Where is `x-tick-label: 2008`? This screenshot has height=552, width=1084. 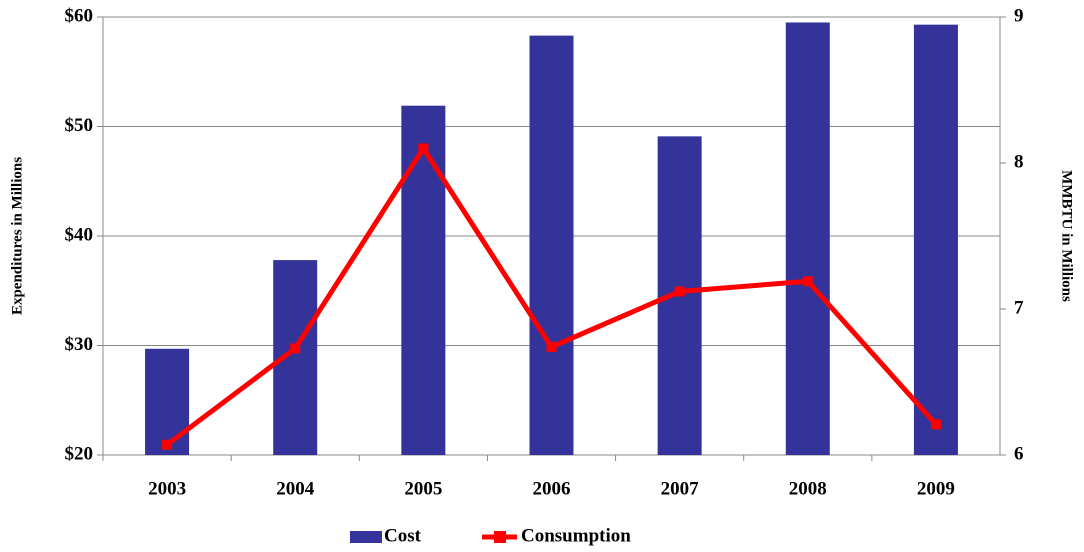 x-tick-label: 2008 is located at coordinates (808, 488).